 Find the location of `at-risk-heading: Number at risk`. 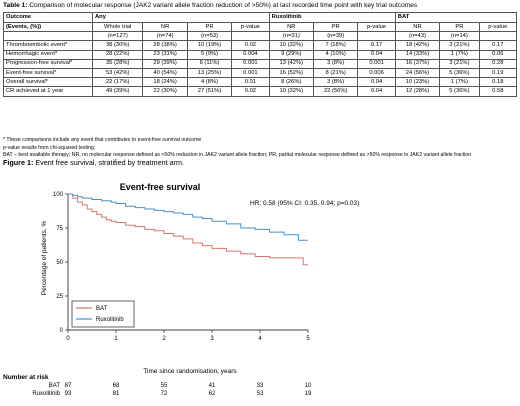

at-risk-heading: Number at risk is located at coordinates (26, 377).